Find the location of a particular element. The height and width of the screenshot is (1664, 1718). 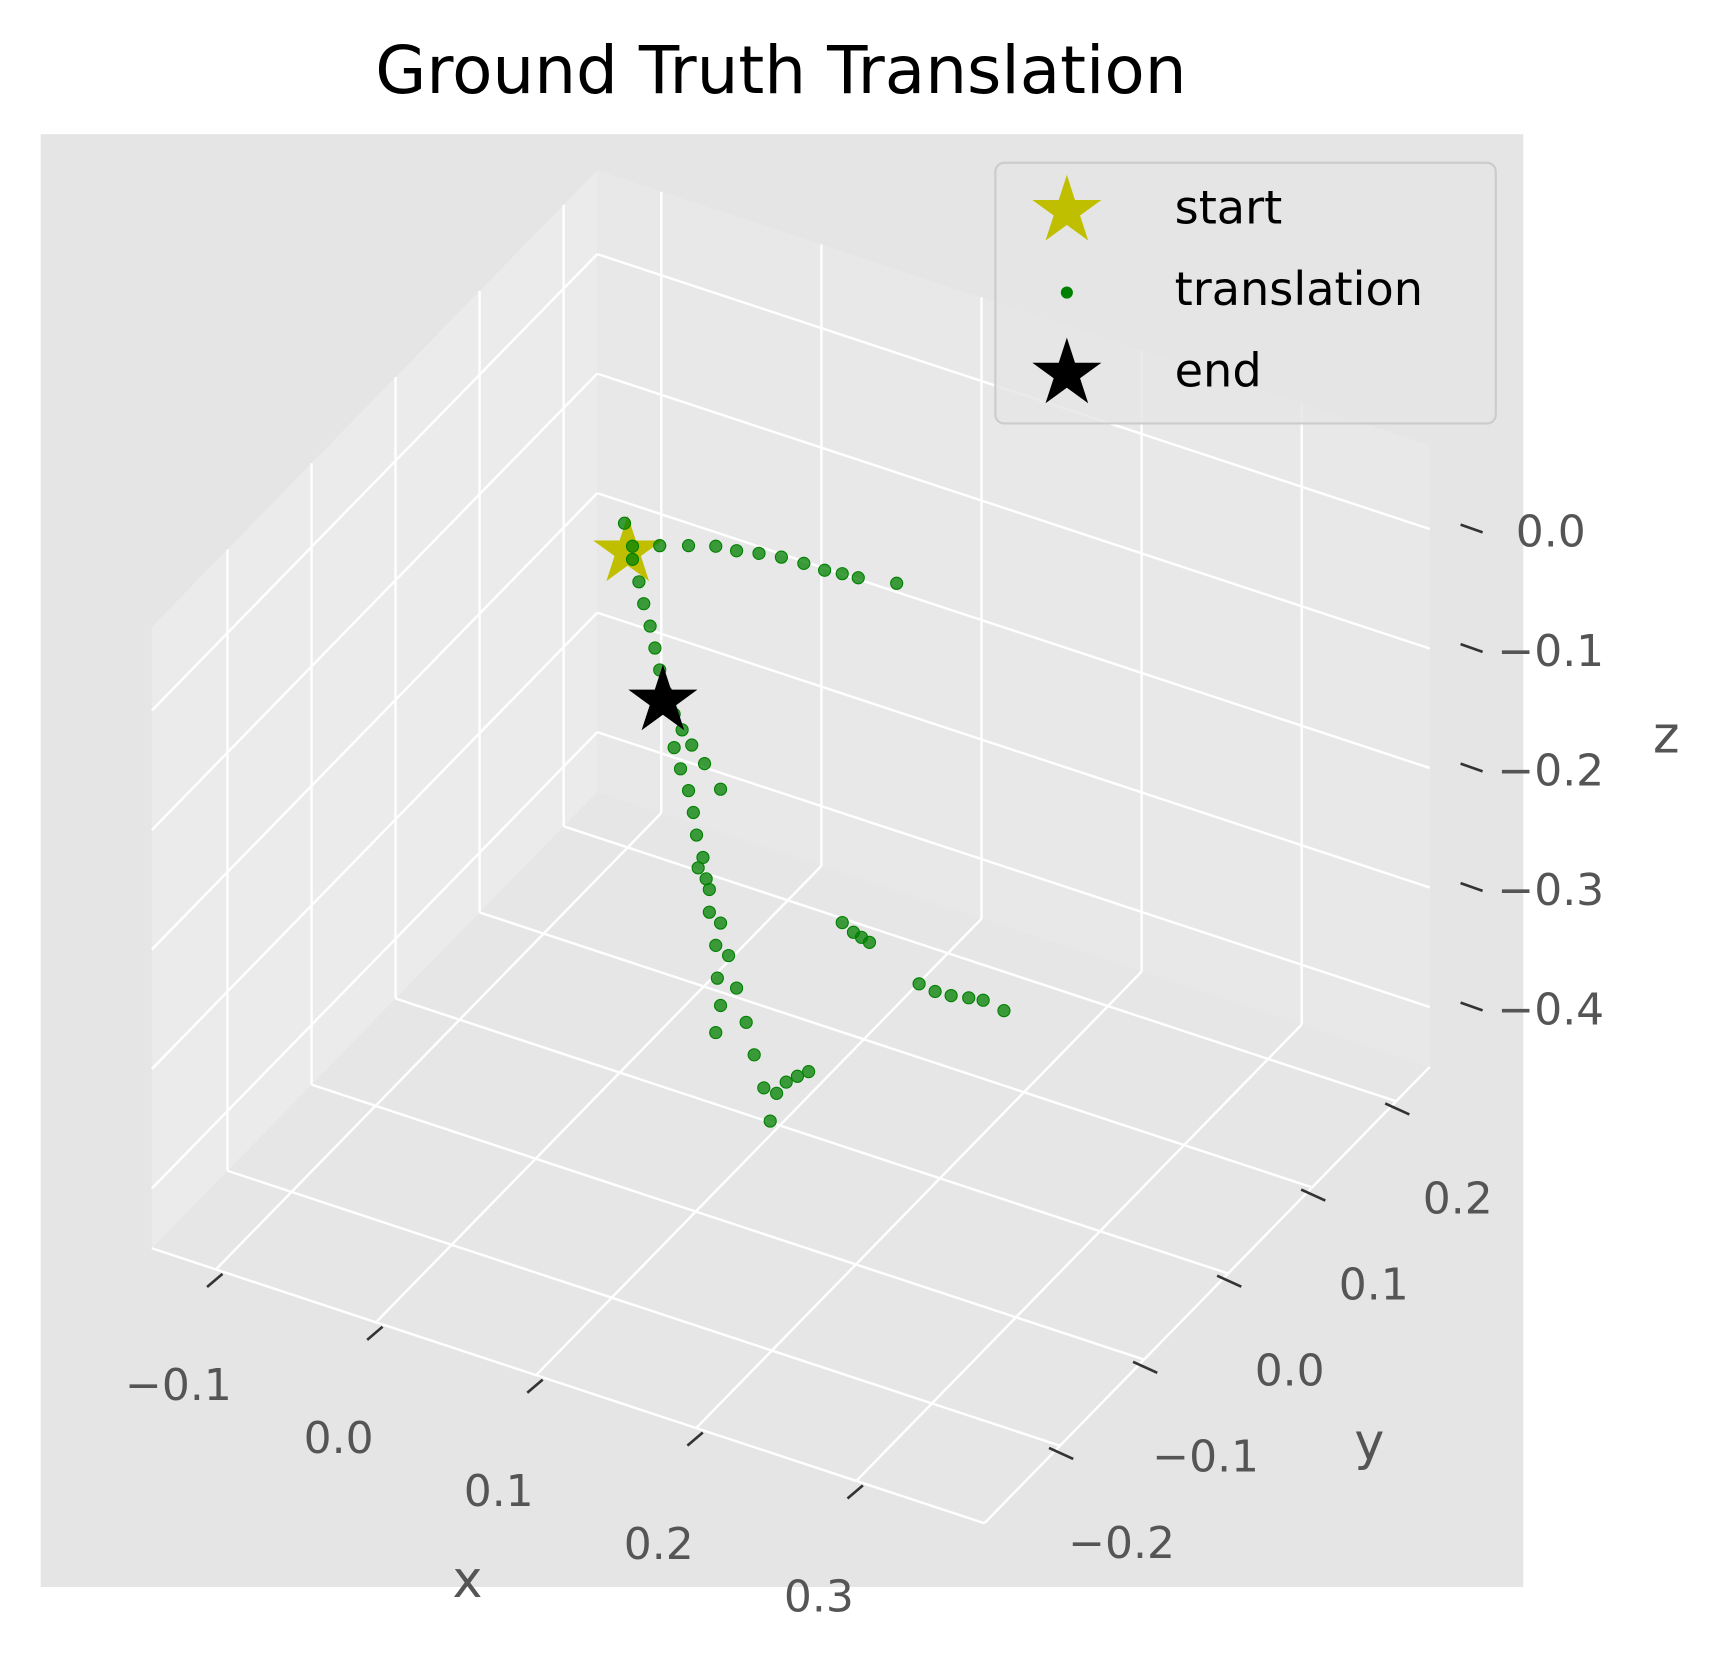

z-tick-label: −0.3 is located at coordinates (1550, 890).